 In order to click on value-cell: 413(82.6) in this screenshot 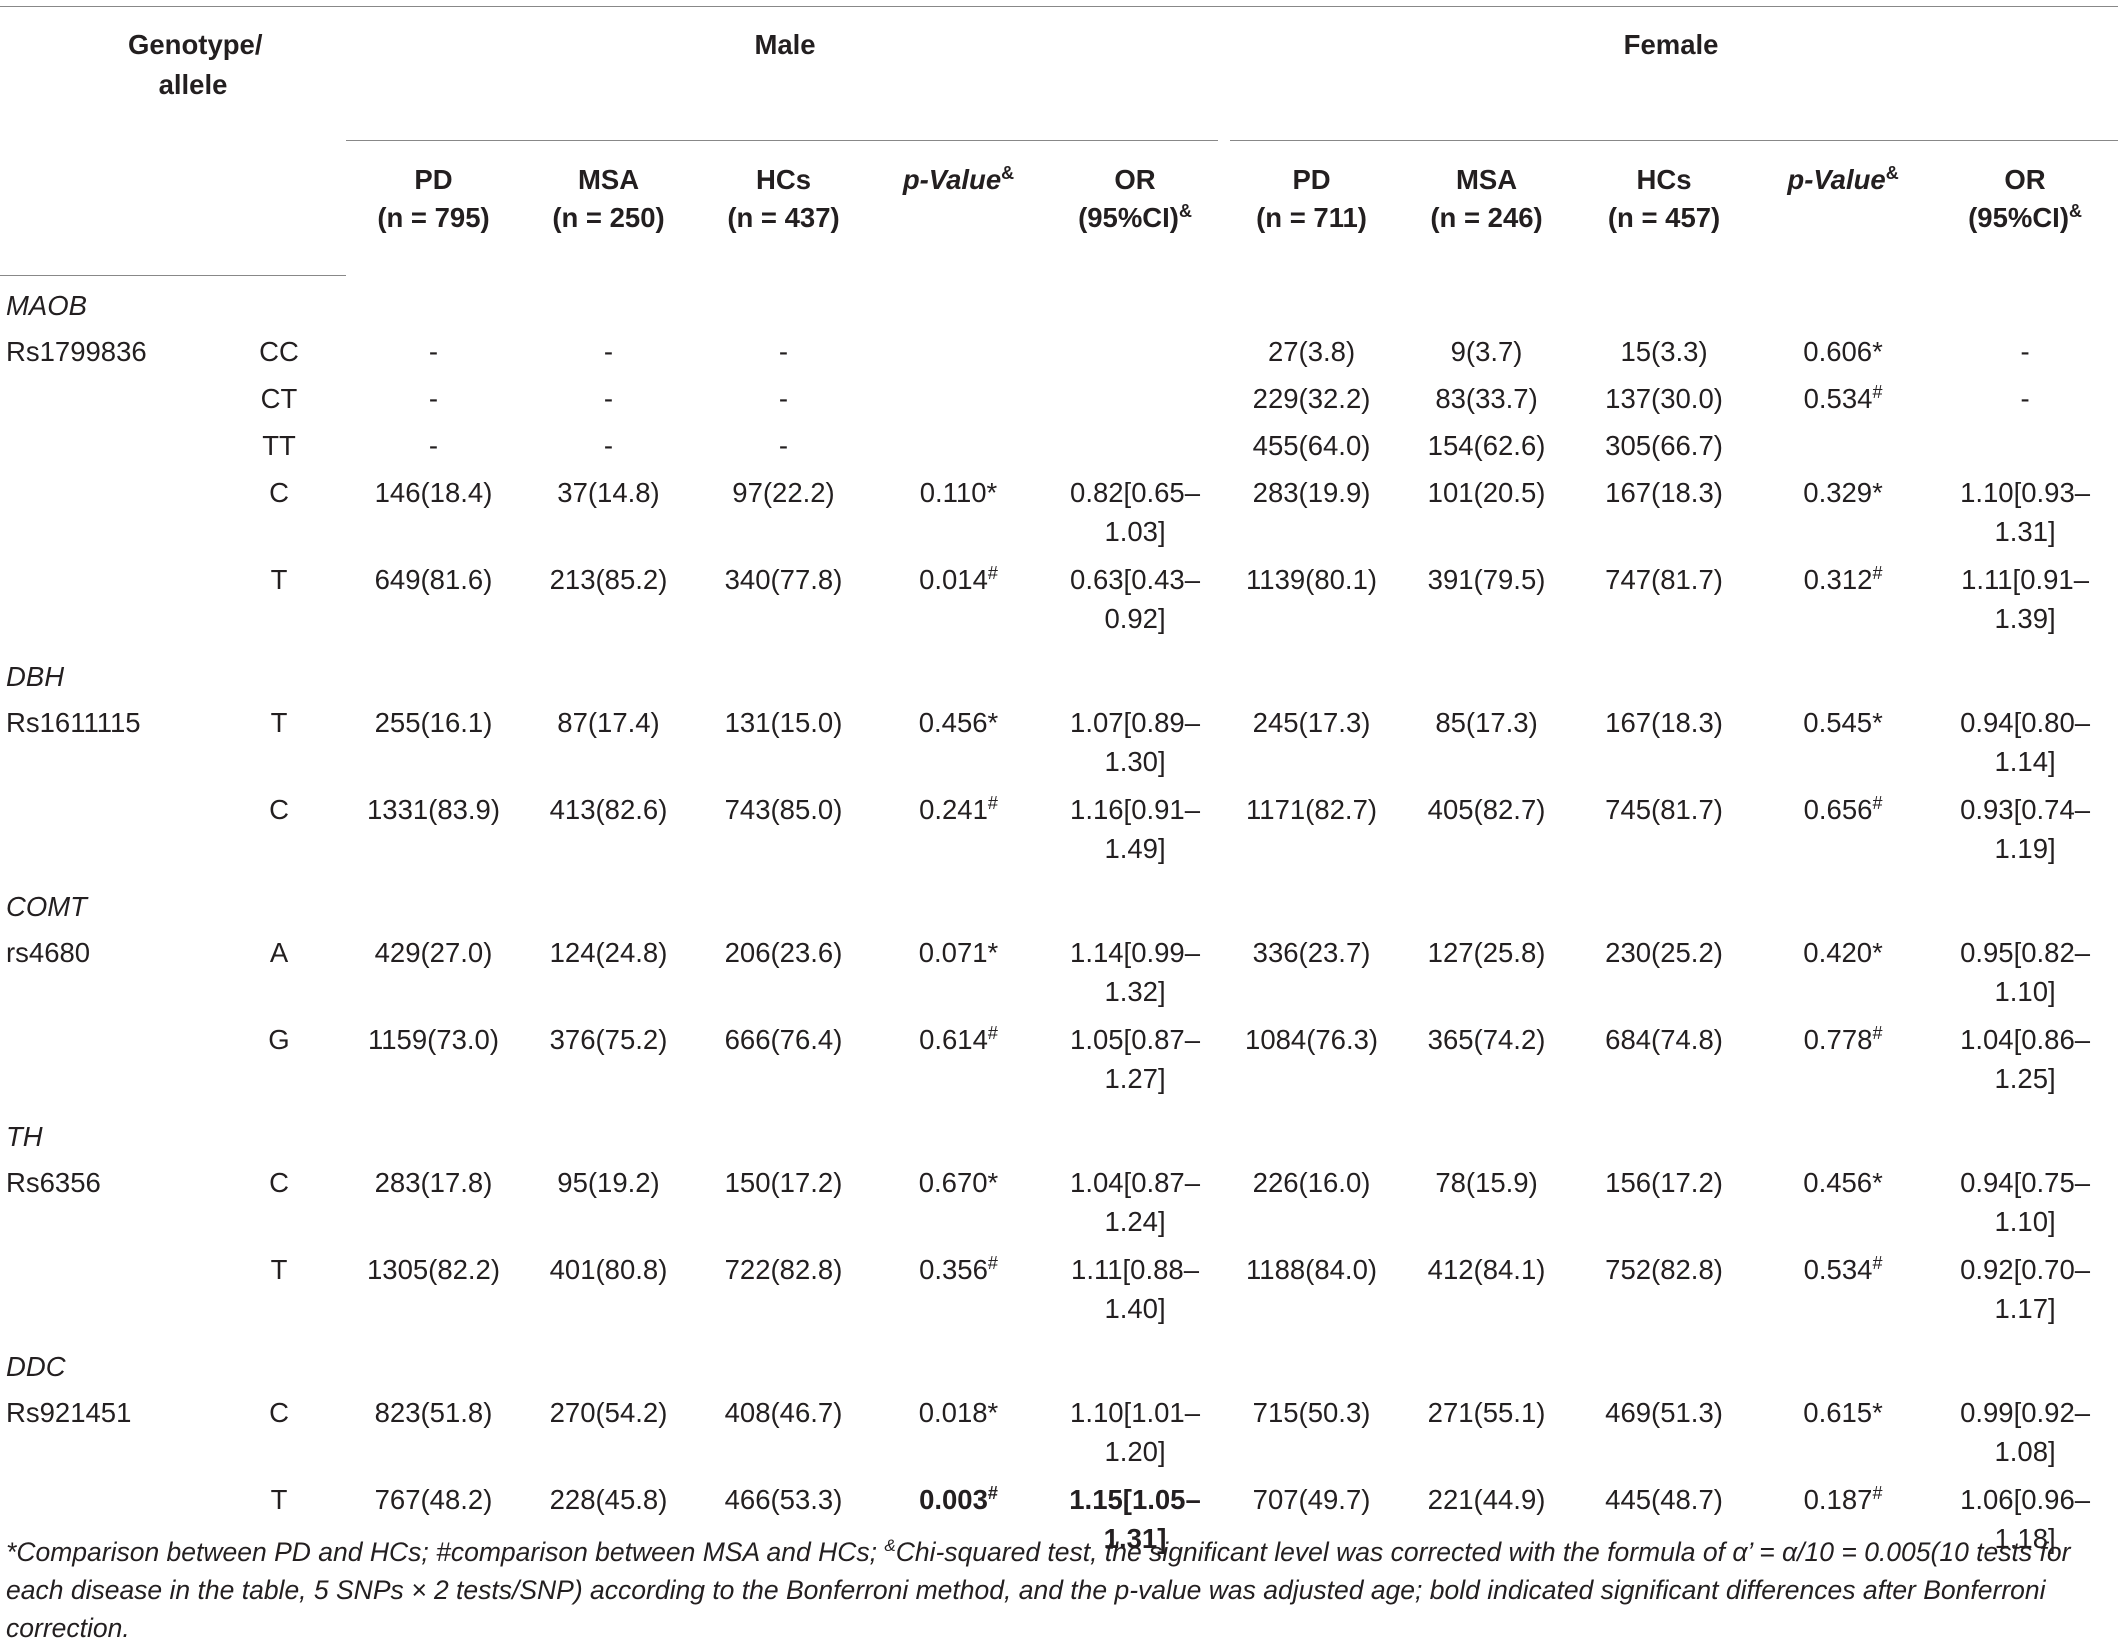, I will do `click(608, 809)`.